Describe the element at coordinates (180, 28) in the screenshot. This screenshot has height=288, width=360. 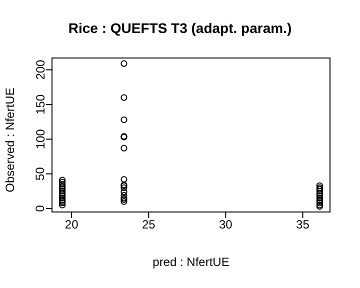
I see `chart-title: Rice : QUEFTS T3 (adapt. param.)` at that location.